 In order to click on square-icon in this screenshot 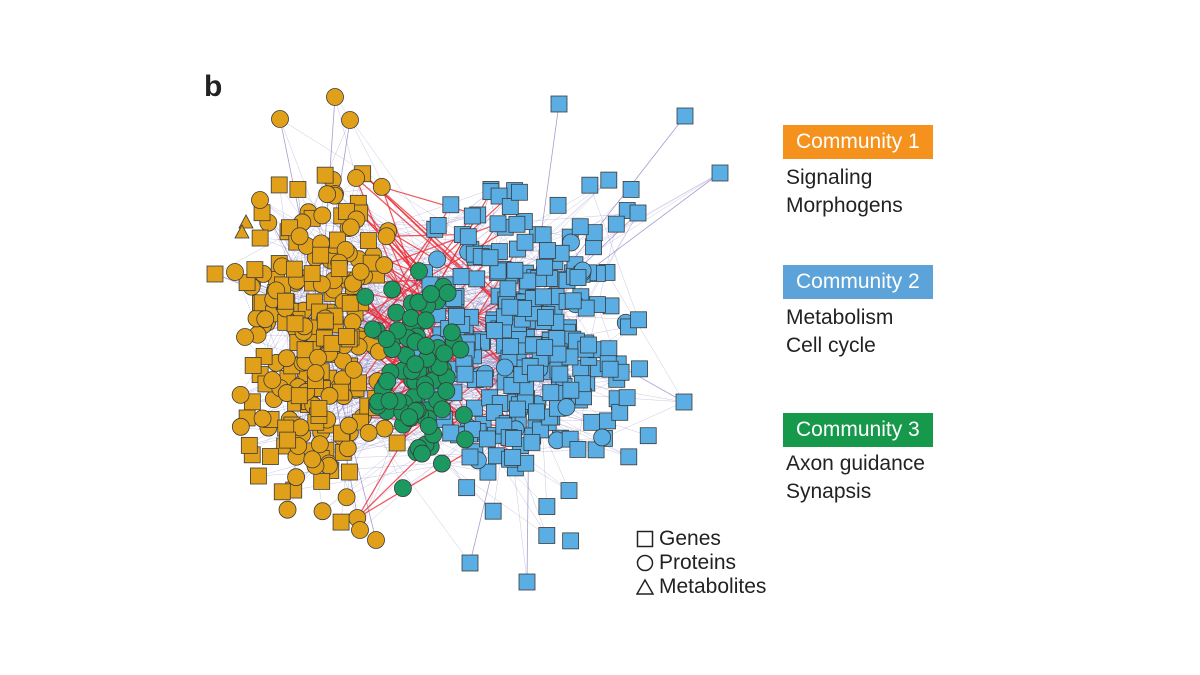, I will do `click(645, 539)`.